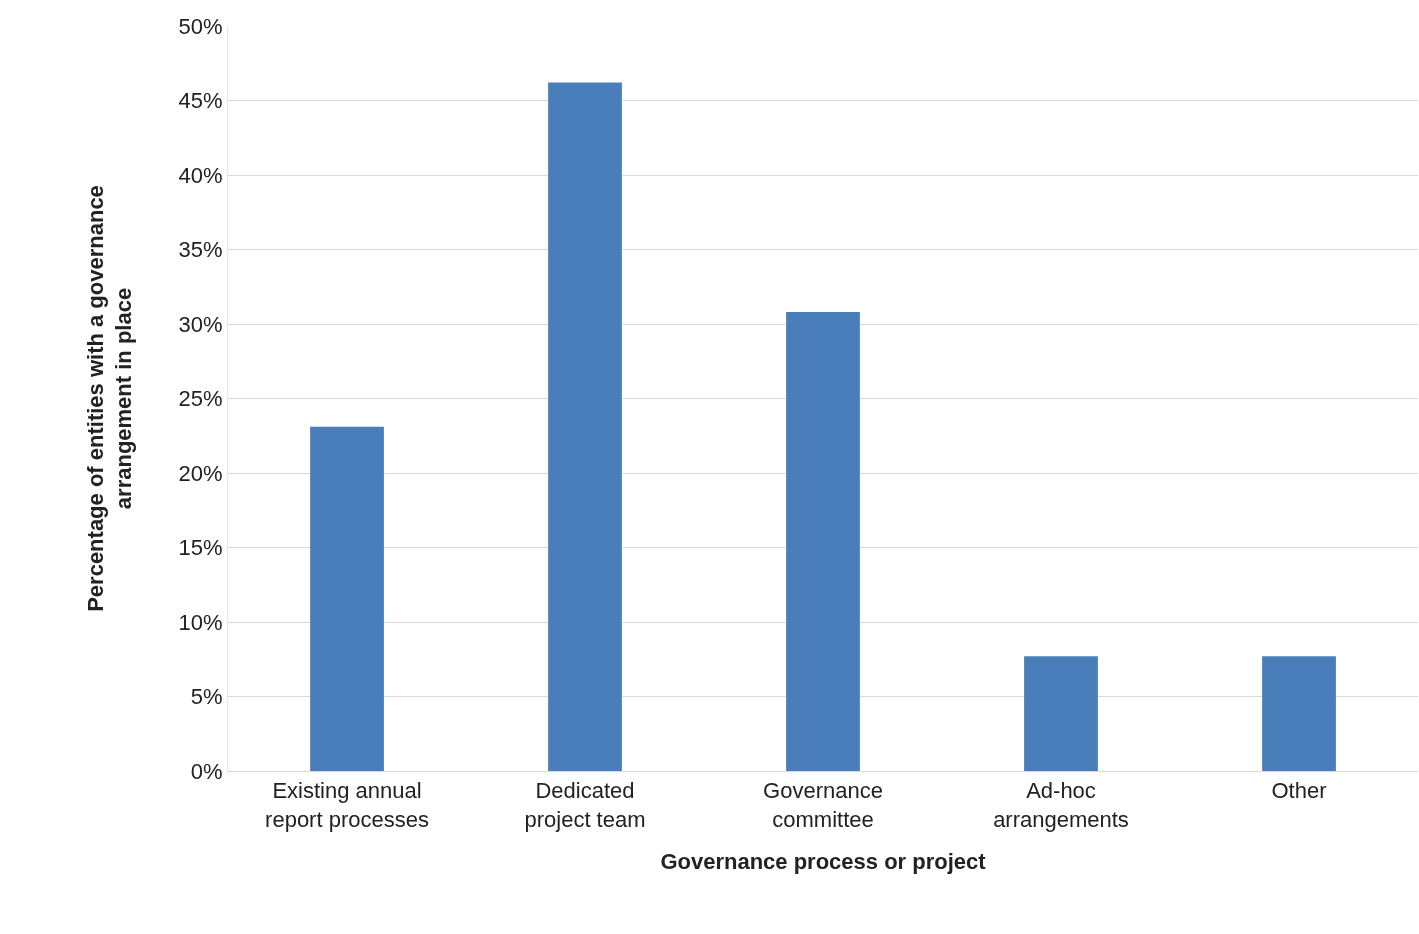 This screenshot has width=1419, height=934. Describe the element at coordinates (200, 101) in the screenshot. I see `y-tick-label: 45%` at that location.